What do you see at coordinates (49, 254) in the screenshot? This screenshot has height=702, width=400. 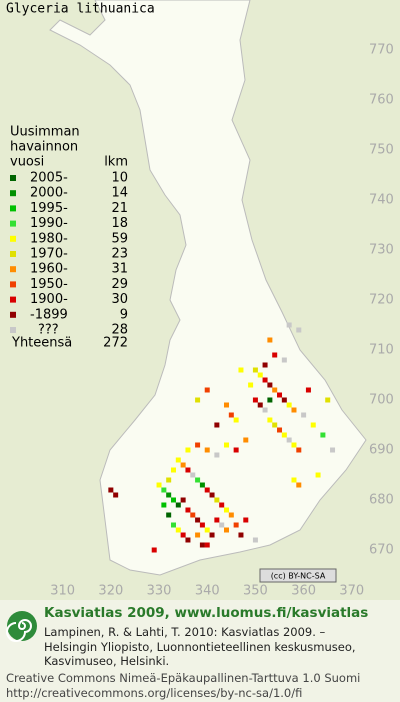 I see `legend-label: 1970-` at bounding box center [49, 254].